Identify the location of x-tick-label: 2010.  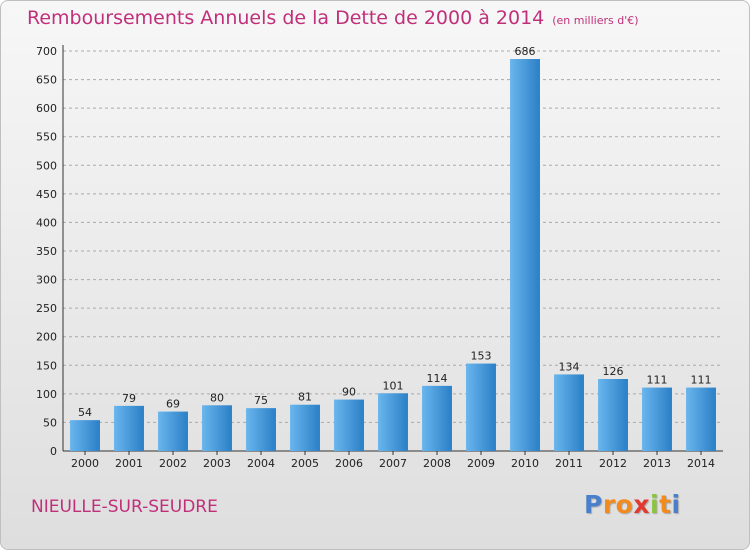
(525, 463).